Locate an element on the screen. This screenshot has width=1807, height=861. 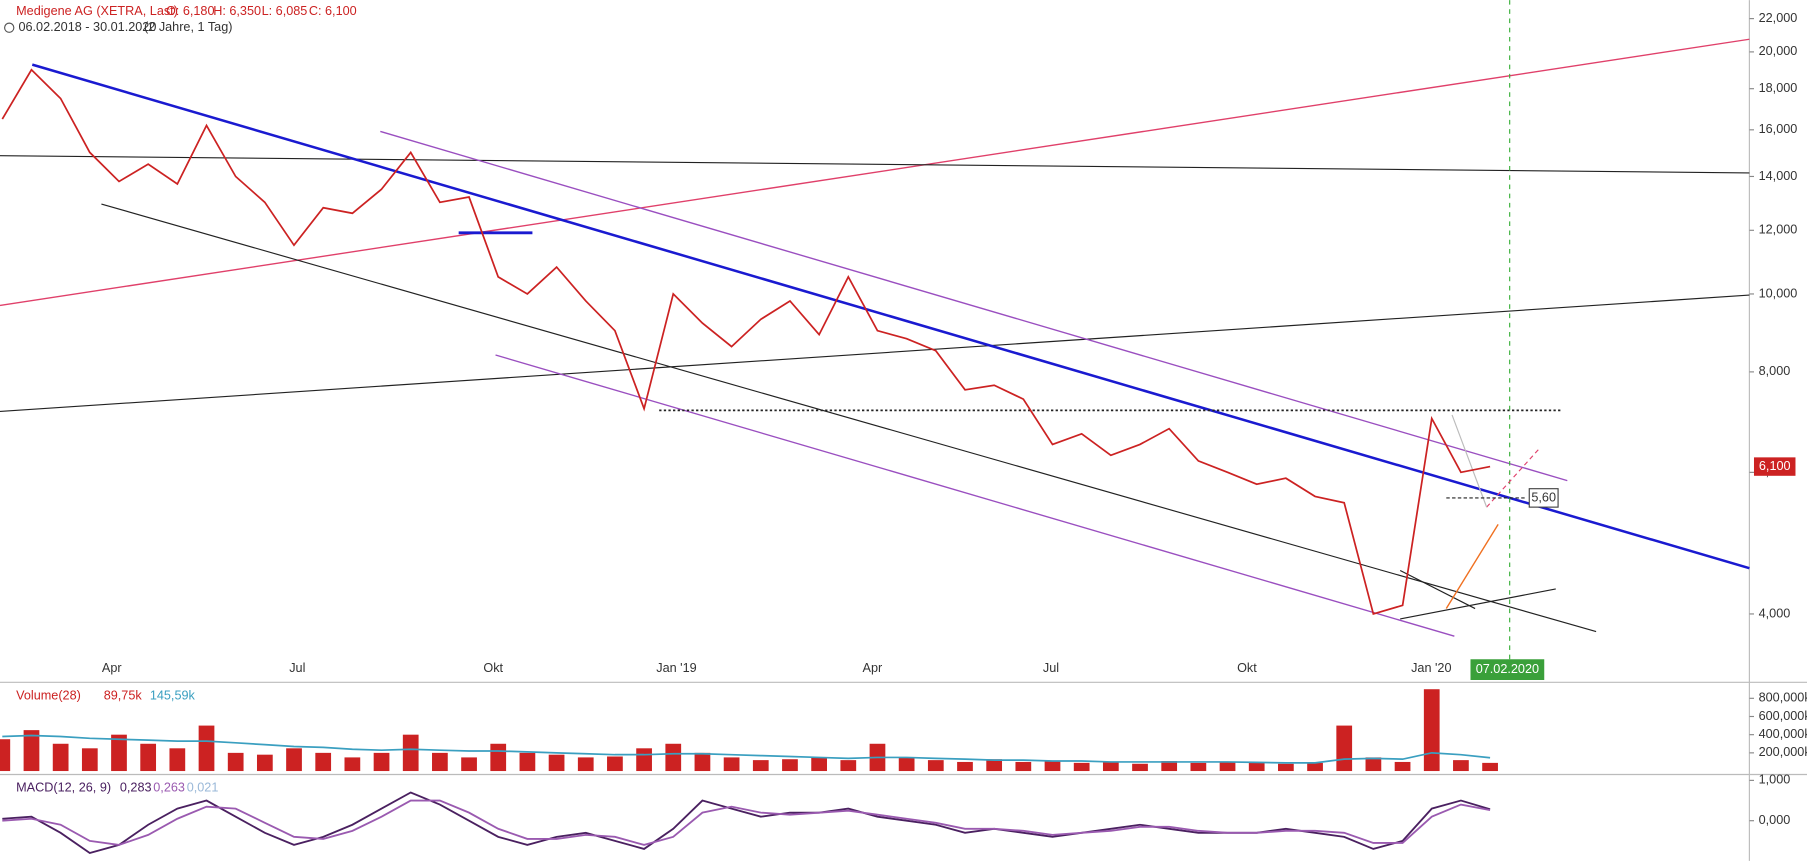
annotation: 5,60 is located at coordinates (1543, 497).